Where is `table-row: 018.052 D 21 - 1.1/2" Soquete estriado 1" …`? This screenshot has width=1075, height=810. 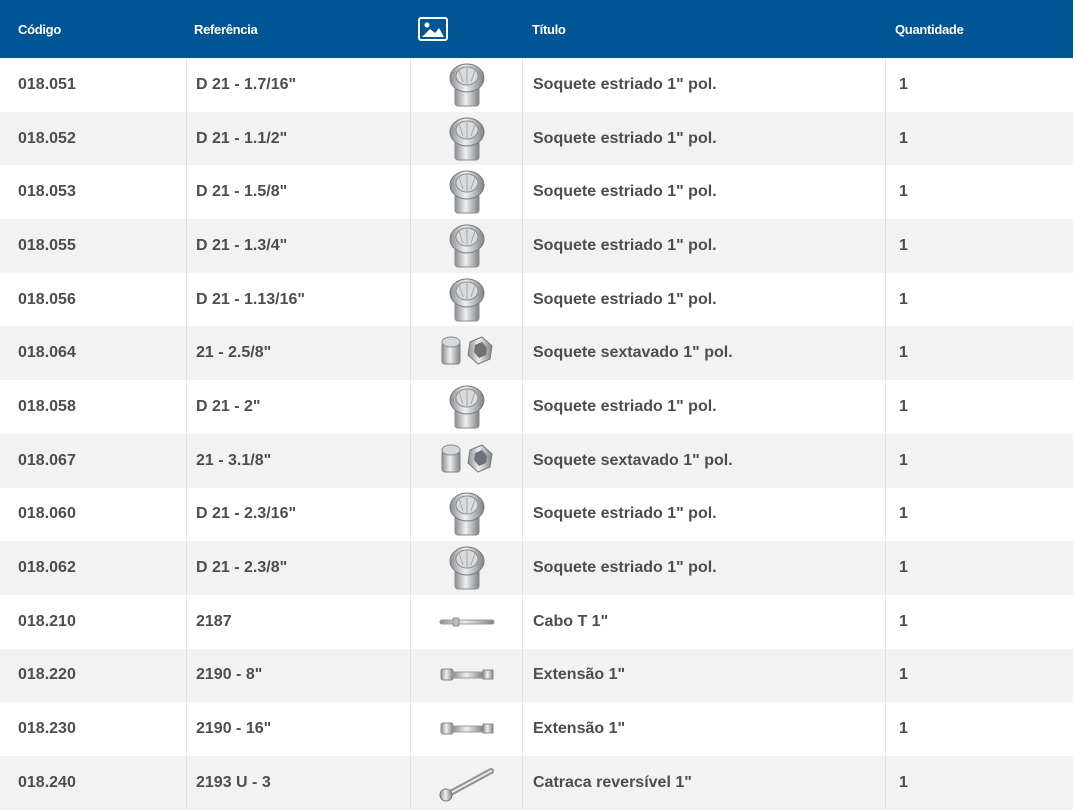
table-row: 018.052 D 21 - 1.1/2" Soquete estriado 1" … is located at coordinates (536, 138).